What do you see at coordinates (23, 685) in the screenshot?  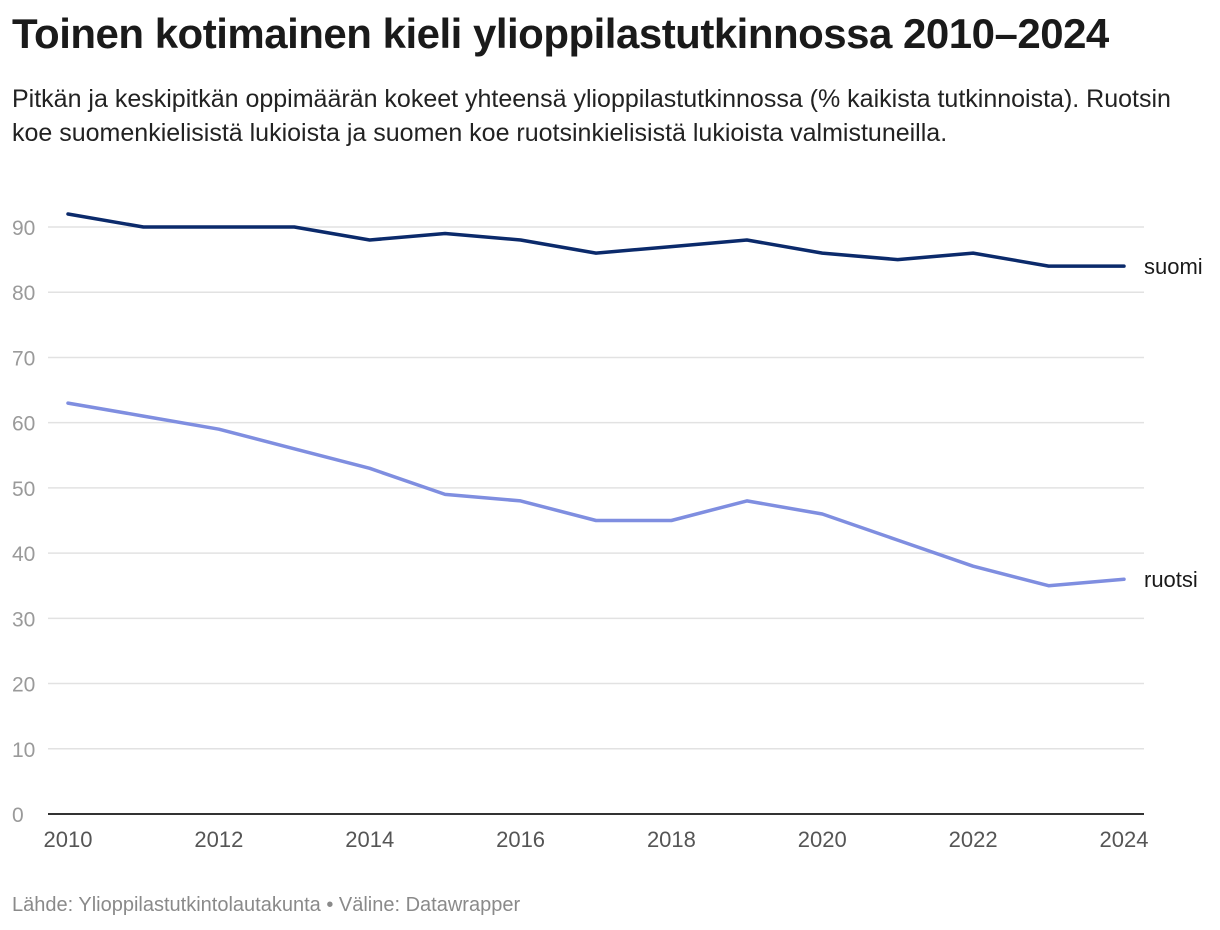 I see `y-tick-label: 20` at bounding box center [23, 685].